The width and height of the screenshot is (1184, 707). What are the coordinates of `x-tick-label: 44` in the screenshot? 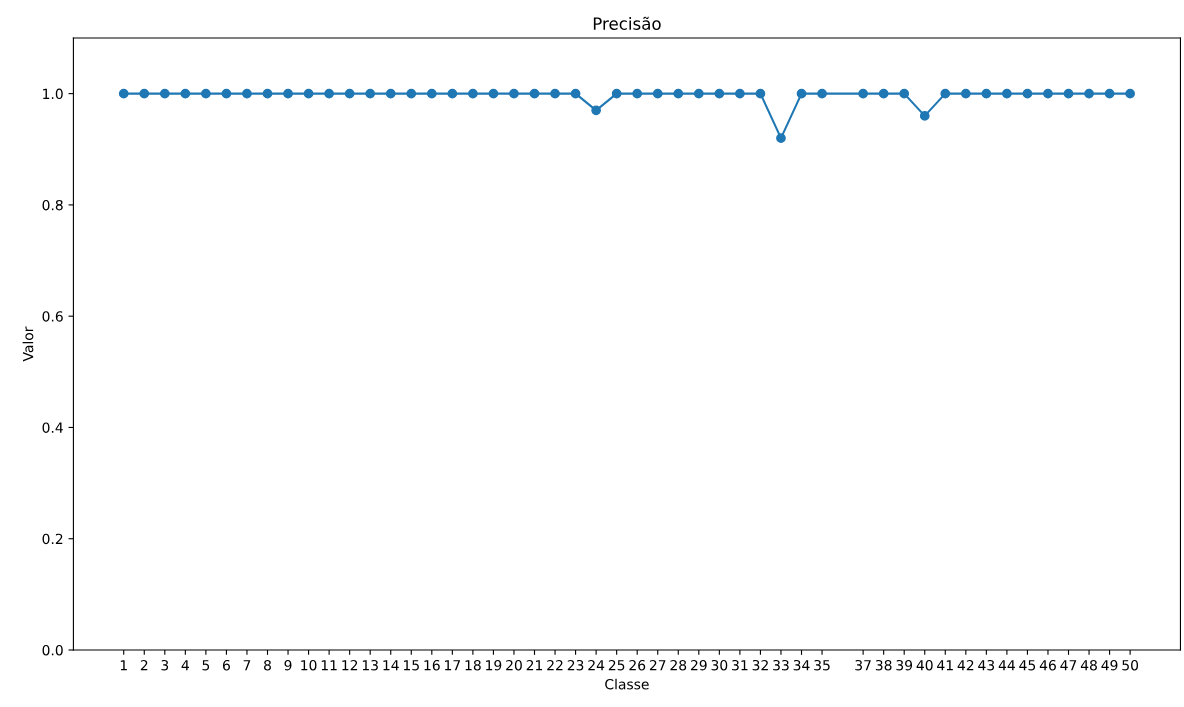 It's located at (1006, 665).